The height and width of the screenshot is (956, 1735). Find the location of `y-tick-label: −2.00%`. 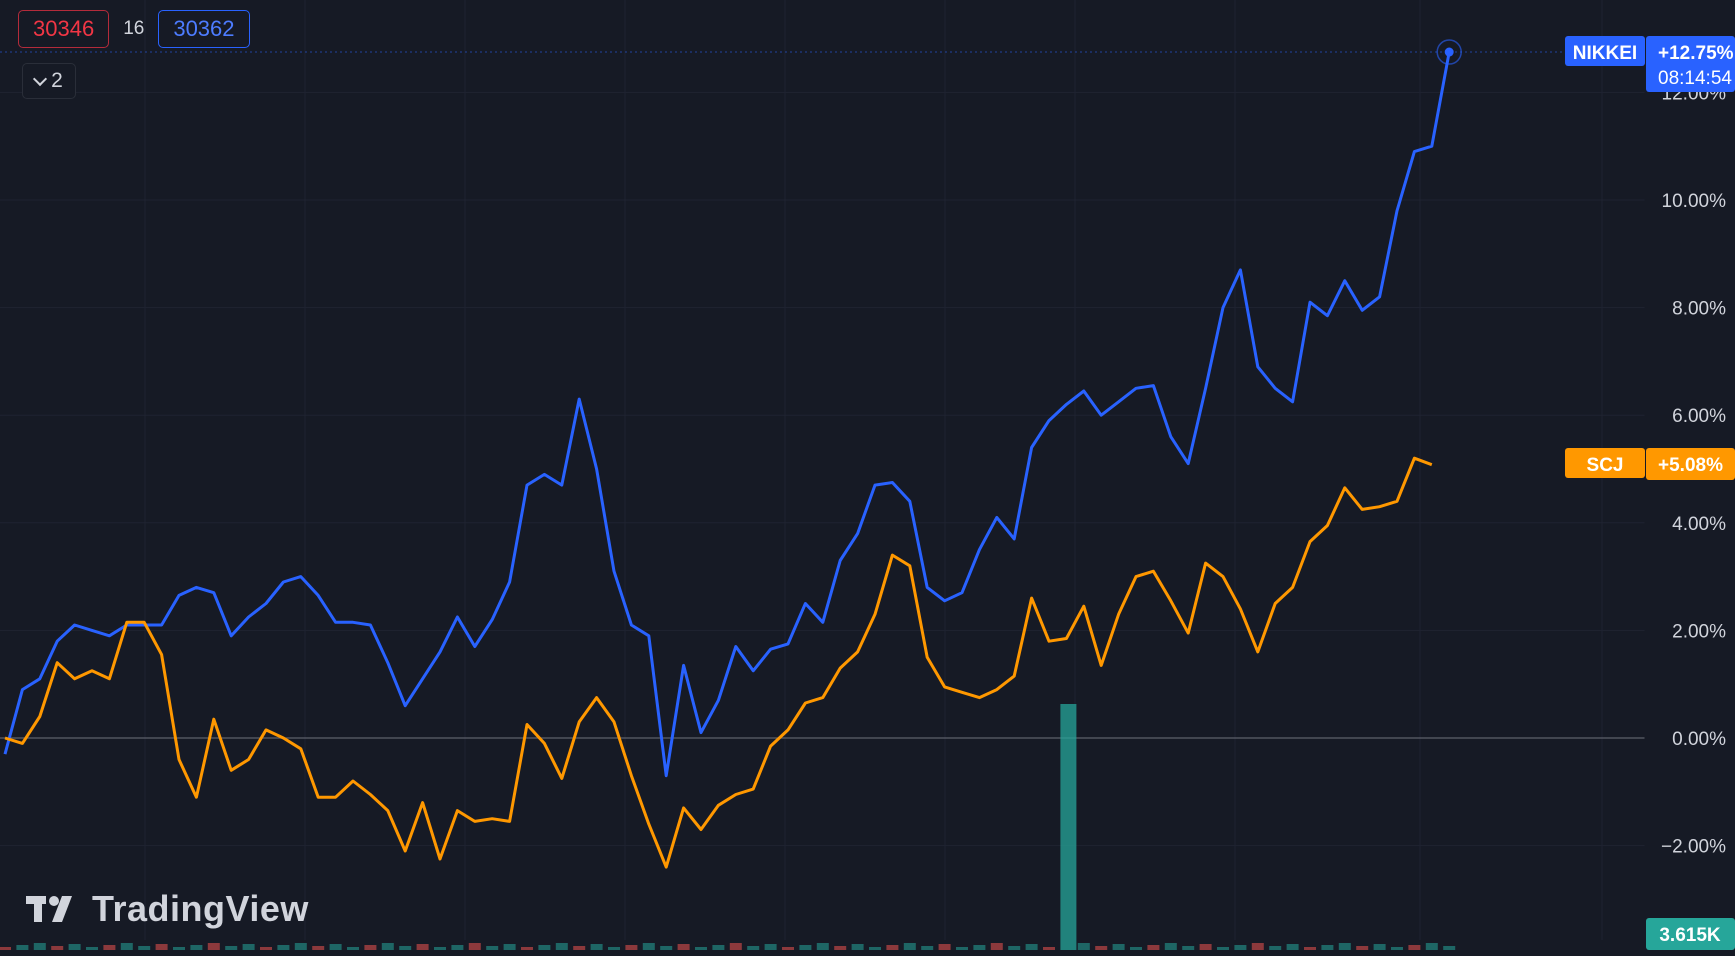

y-tick-label: −2.00% is located at coordinates (1693, 847).